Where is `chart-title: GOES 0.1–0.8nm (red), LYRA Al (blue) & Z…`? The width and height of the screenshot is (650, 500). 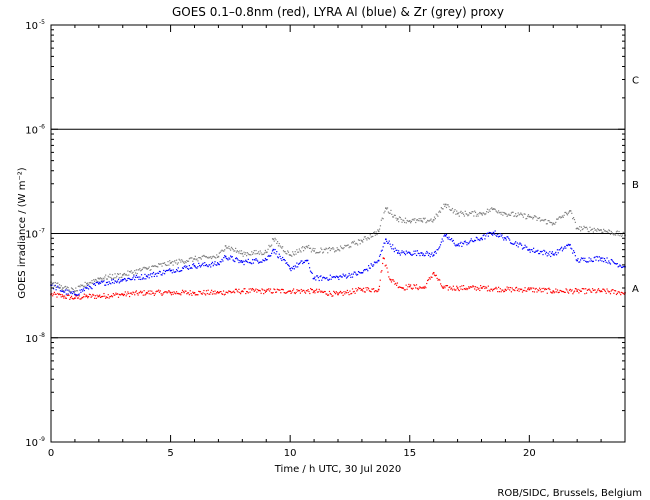
chart-title: GOES 0.1–0.8nm (red), LYRA Al (blue) & Z… is located at coordinates (338, 12).